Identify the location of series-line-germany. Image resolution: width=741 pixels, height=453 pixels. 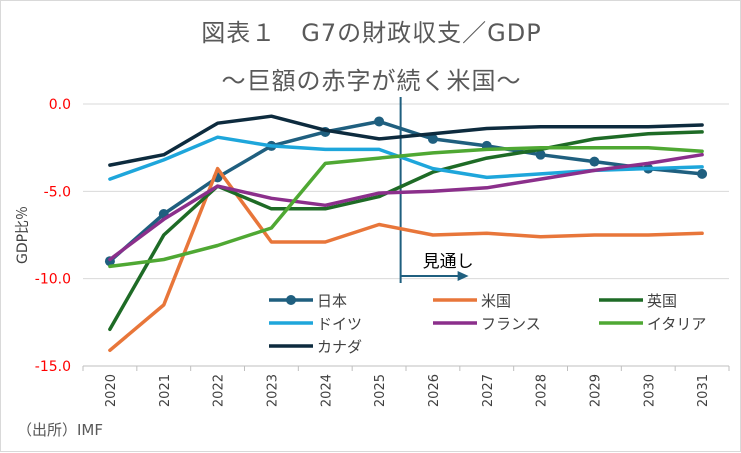
(406, 158).